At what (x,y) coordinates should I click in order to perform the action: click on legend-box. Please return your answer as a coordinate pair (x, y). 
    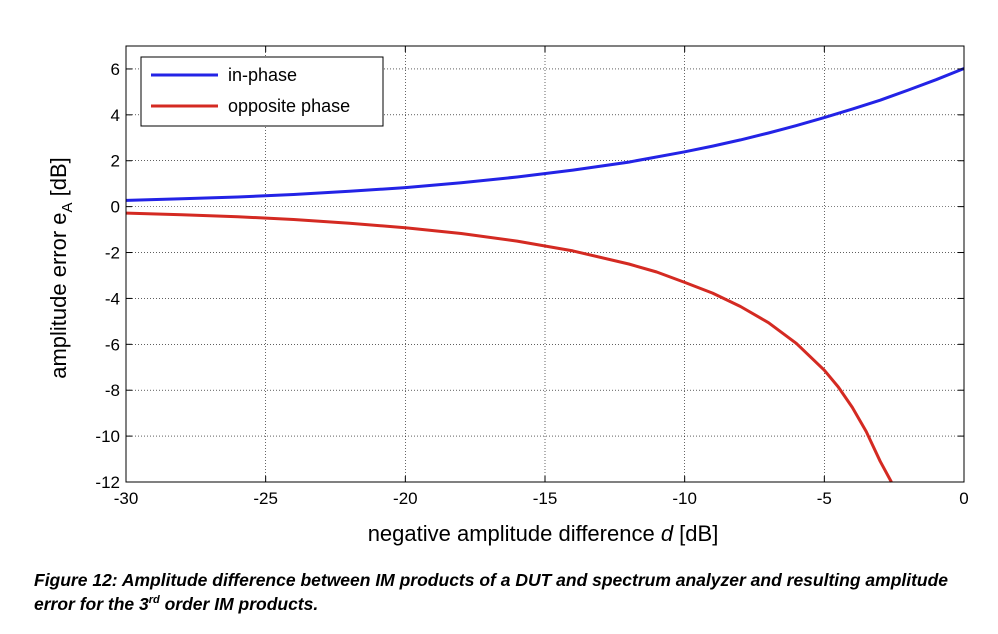
    Looking at the image, I should click on (262, 91).